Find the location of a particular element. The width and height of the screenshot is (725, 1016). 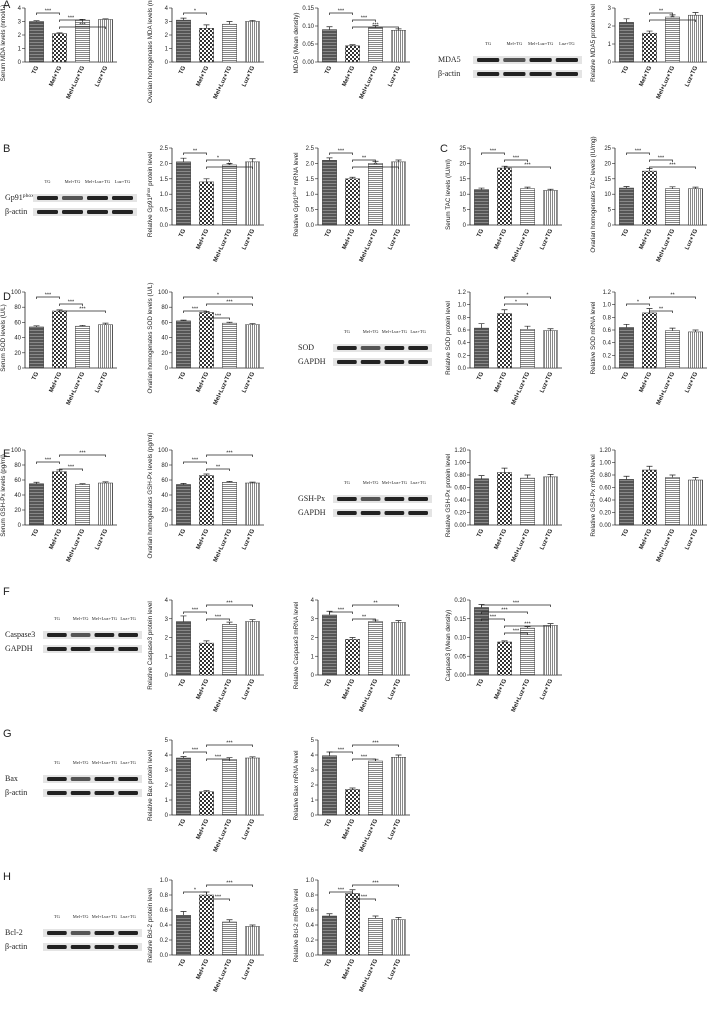

y-tick-label: 0.80 is located at coordinates (605, 476).